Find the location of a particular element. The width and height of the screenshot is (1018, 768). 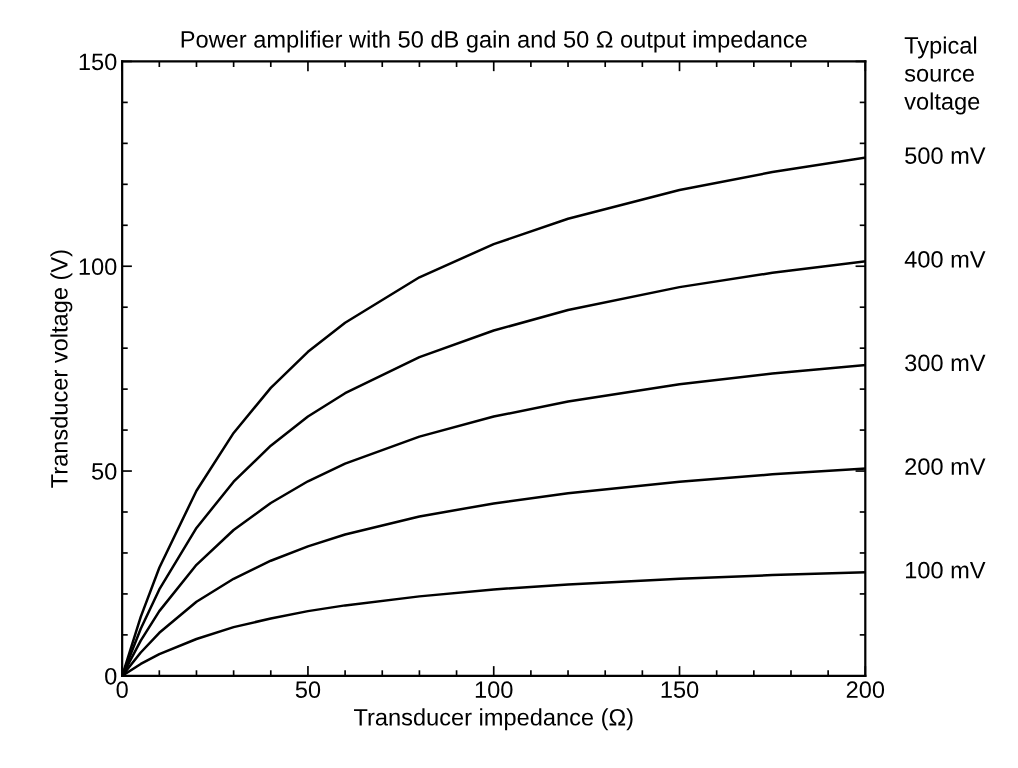

legend-label: 300 mV is located at coordinates (945, 363).